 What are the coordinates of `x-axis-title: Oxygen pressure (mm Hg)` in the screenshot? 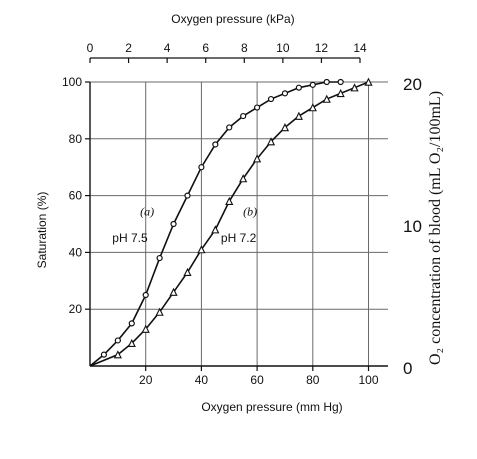 It's located at (271, 407).